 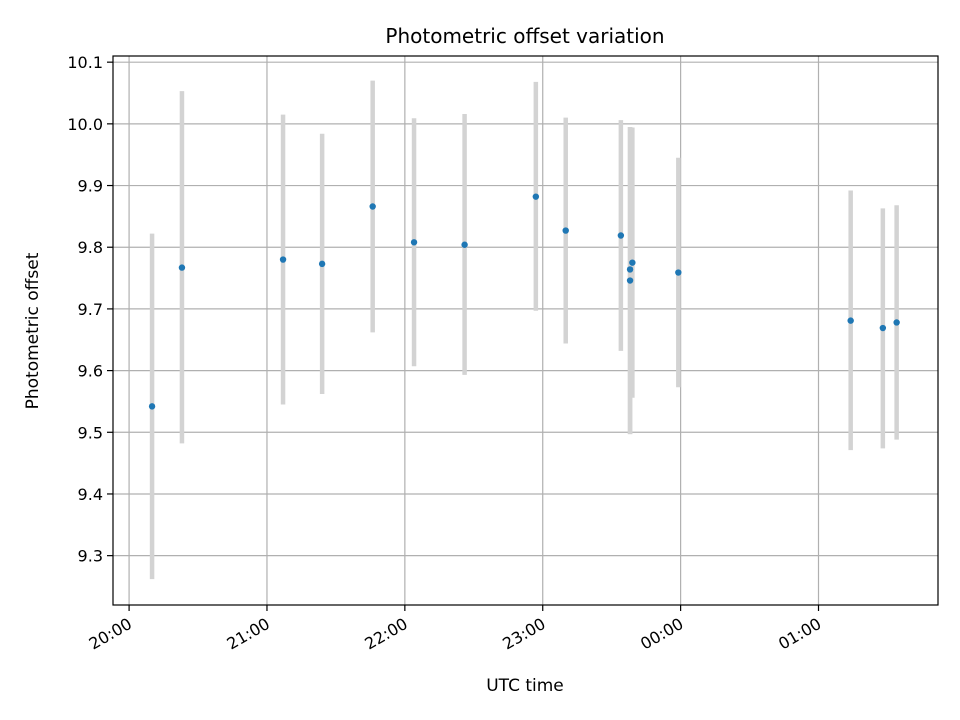 I want to click on y-tick-label: 9.4, so click(x=90, y=494).